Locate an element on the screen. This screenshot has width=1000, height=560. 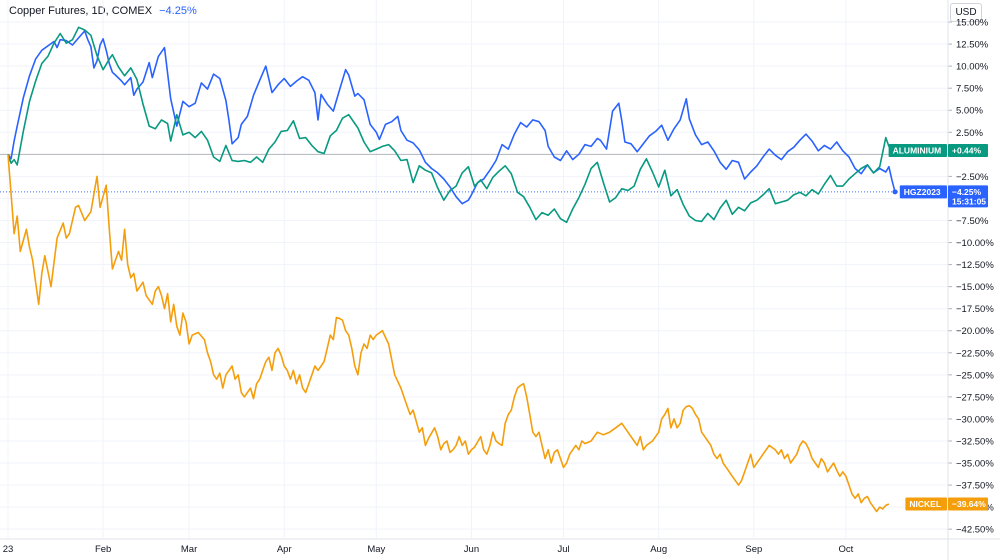
y-tick-label: −42.50% is located at coordinates (975, 530).